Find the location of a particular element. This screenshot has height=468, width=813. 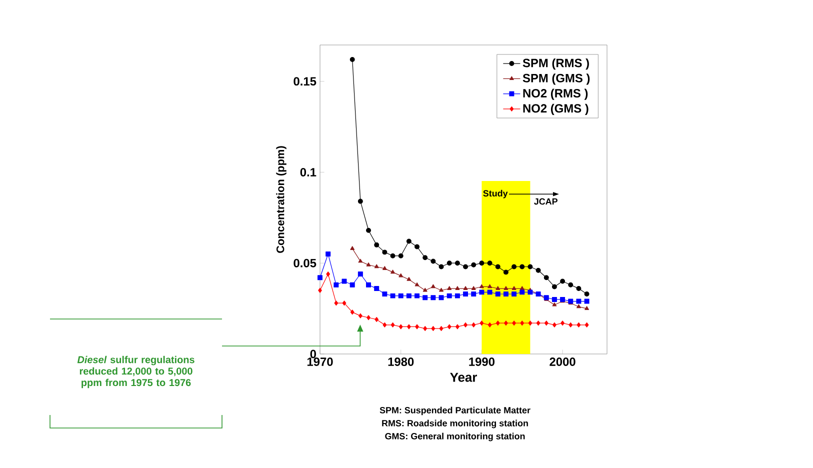

x-tick-label: 2000 is located at coordinates (563, 362).